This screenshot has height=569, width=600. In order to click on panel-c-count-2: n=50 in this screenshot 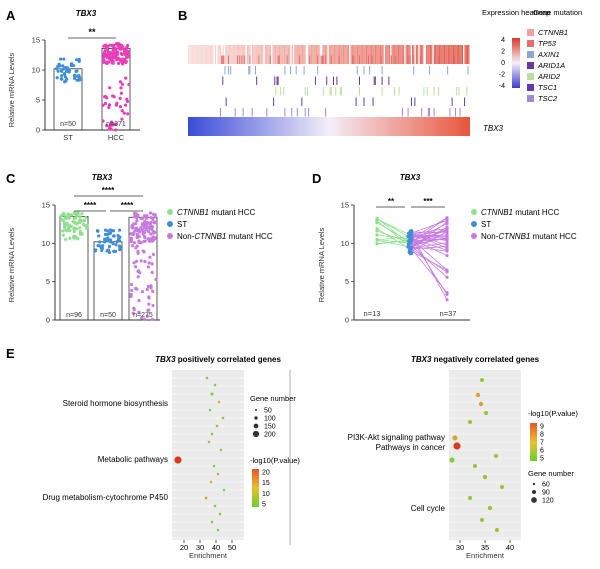, I will do `click(108, 315)`.